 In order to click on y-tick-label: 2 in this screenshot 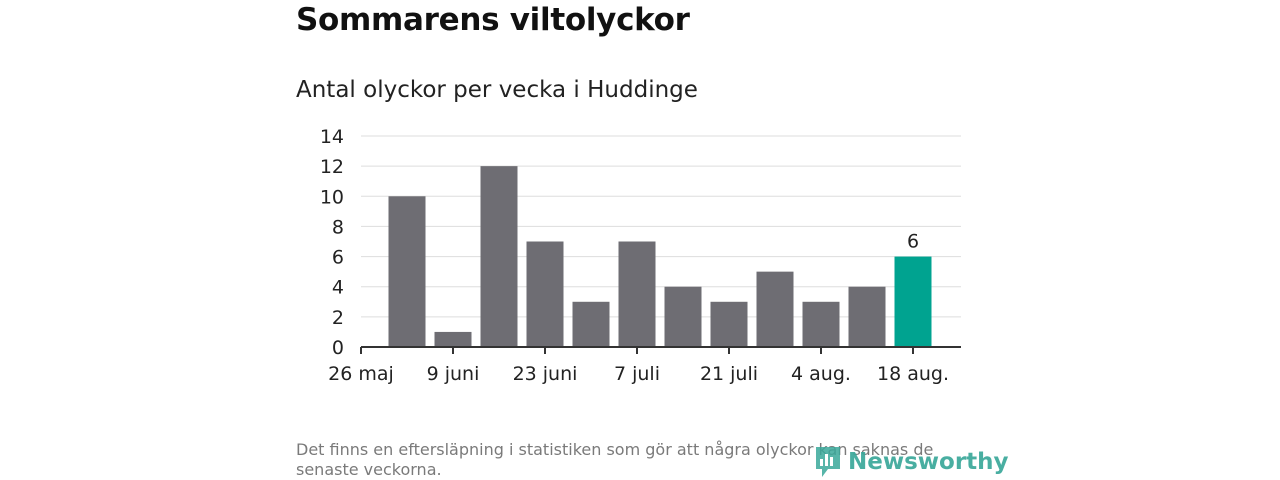, I will do `click(338, 318)`.